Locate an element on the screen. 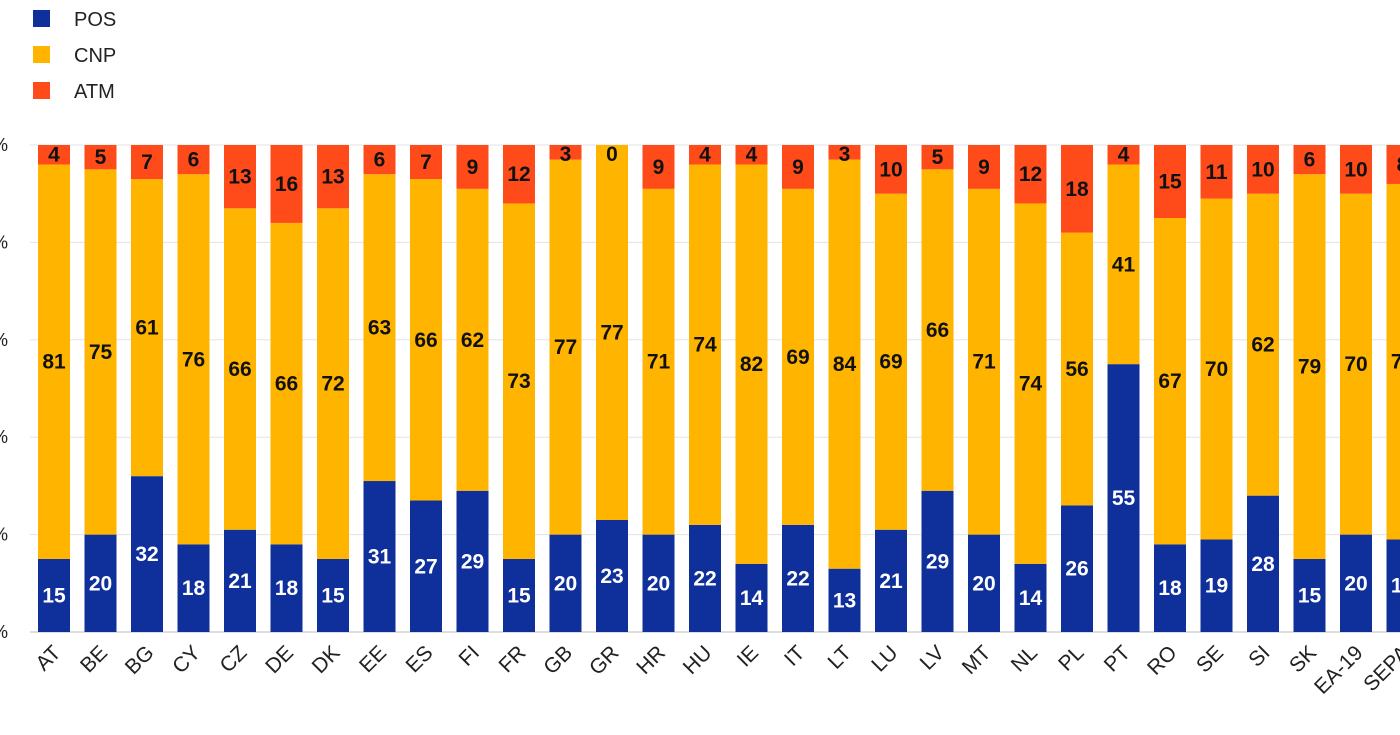 The height and width of the screenshot is (735, 1400). bar-at-cnp is located at coordinates (54, 361).